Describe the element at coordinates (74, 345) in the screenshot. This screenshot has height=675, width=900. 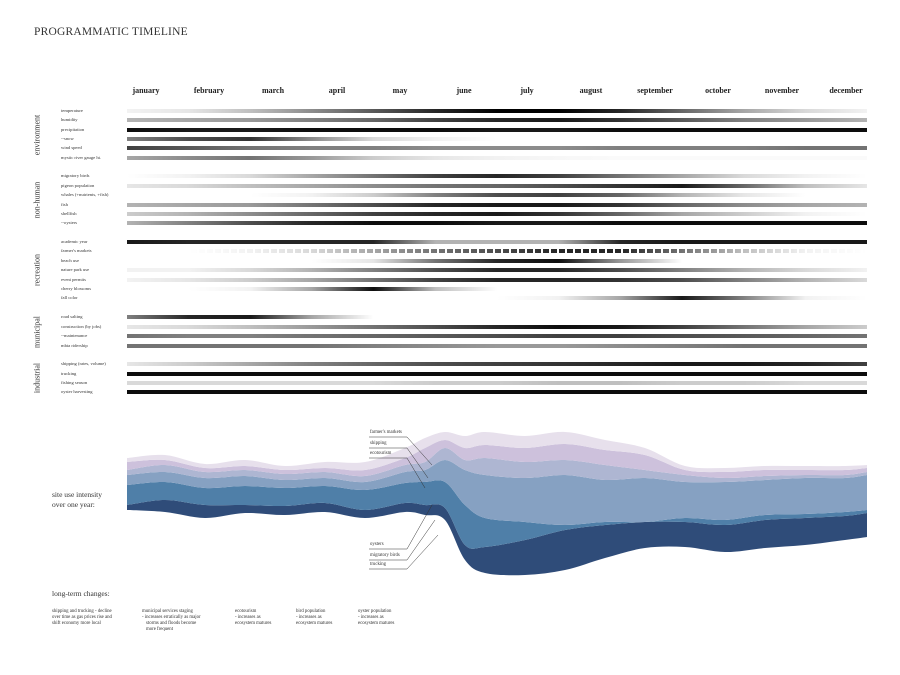
I see `row-label: mbta ridership` at that location.